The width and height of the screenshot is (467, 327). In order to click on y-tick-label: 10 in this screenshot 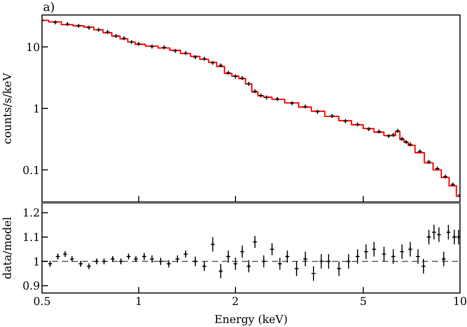, I will do `click(33, 47)`.